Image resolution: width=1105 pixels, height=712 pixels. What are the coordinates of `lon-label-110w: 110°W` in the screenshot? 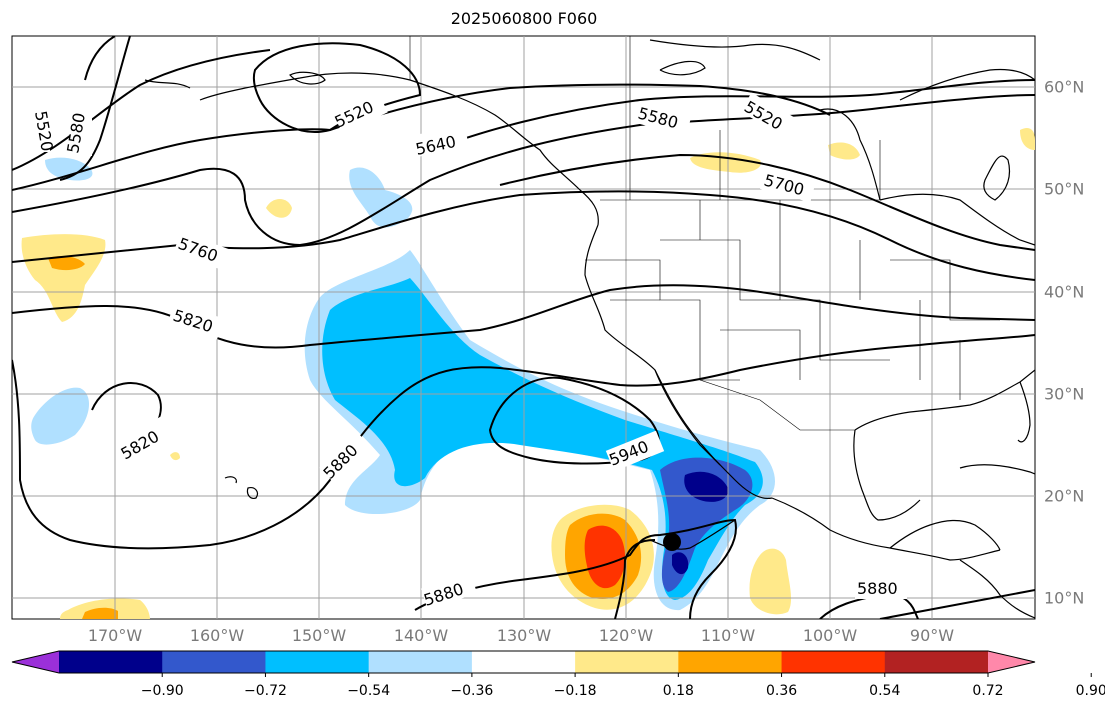 It's located at (728, 635).